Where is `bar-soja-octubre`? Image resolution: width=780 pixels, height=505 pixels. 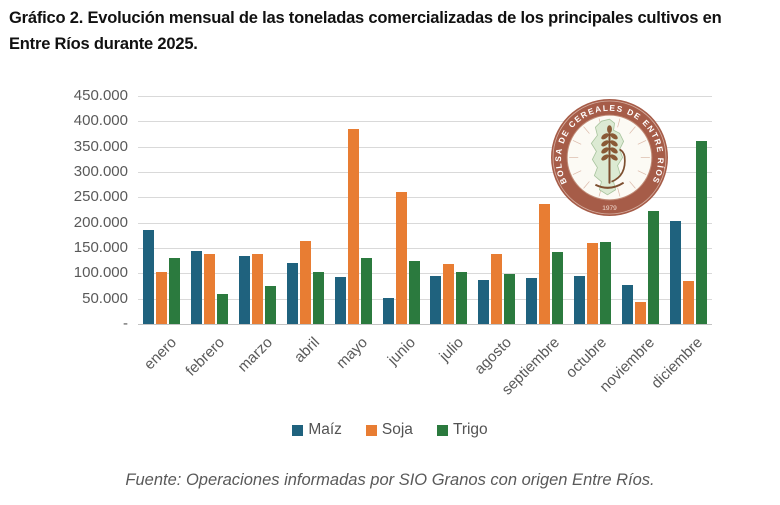
bar-soja-octubre is located at coordinates (592, 283).